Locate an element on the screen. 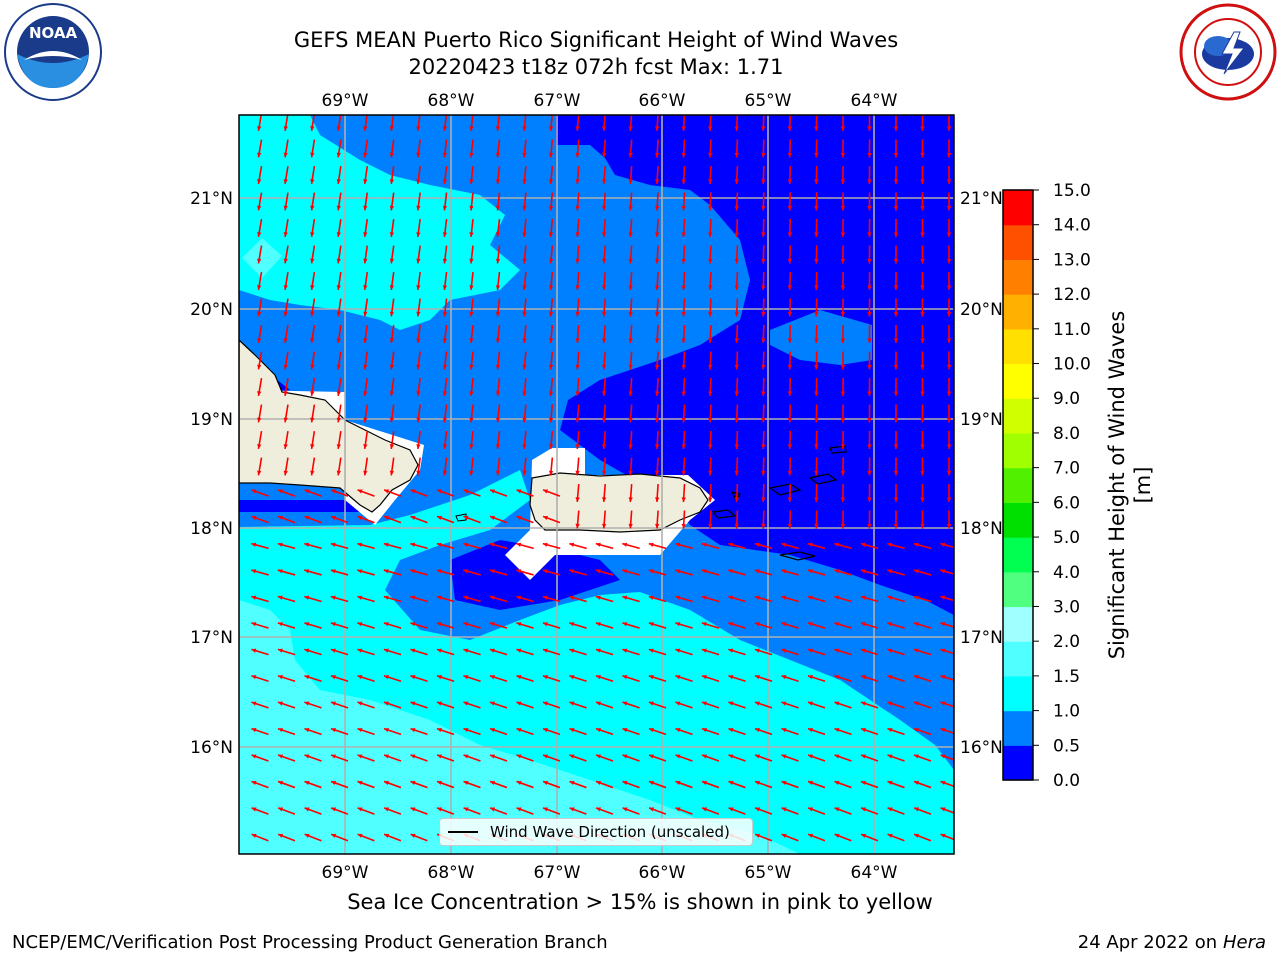  colorbar-tick-label: 1.0 is located at coordinates (1066, 712).